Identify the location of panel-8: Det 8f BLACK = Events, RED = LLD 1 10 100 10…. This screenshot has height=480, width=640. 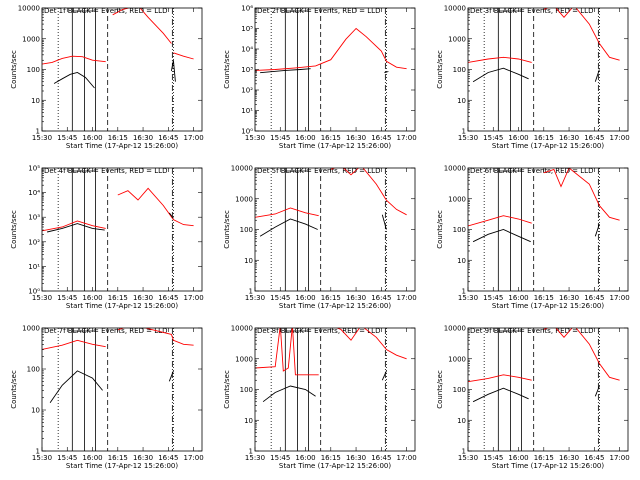
(320, 398).